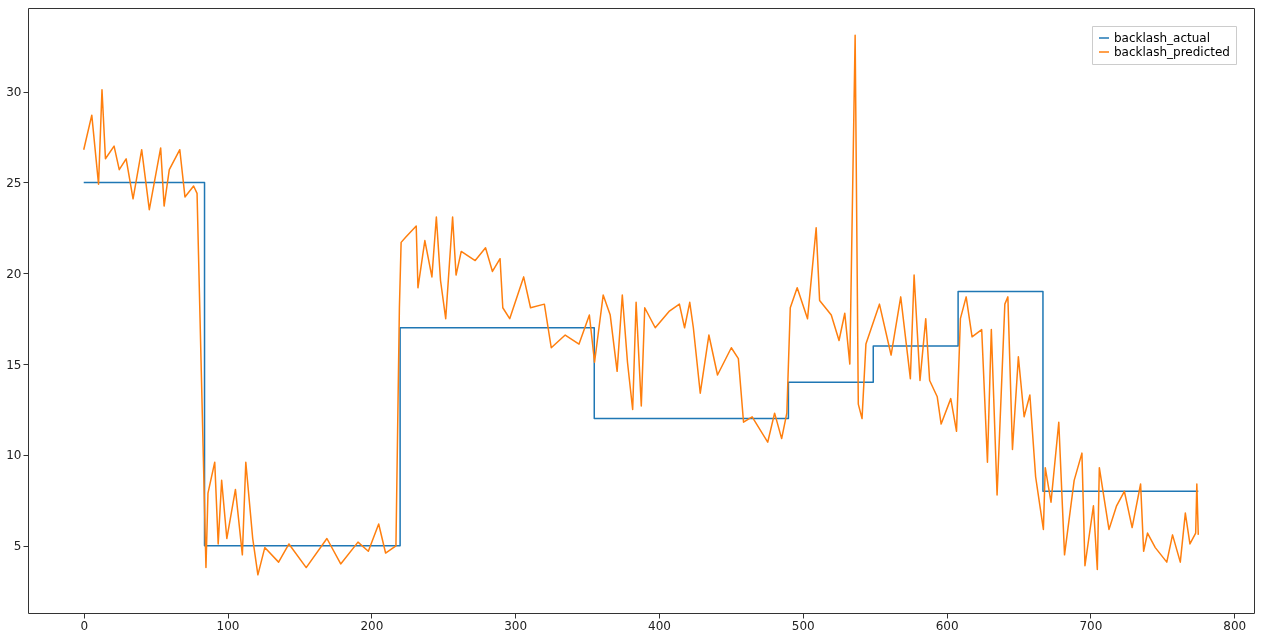  Describe the element at coordinates (228, 625) in the screenshot. I see `x-tick-label: 100` at that location.